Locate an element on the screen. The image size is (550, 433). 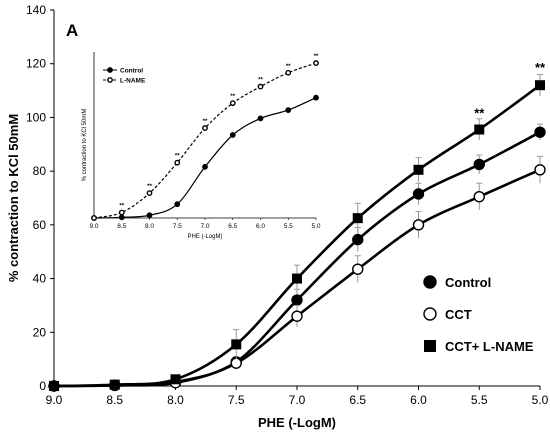
inset-x-tick-label: 5.5 is located at coordinates (288, 226).